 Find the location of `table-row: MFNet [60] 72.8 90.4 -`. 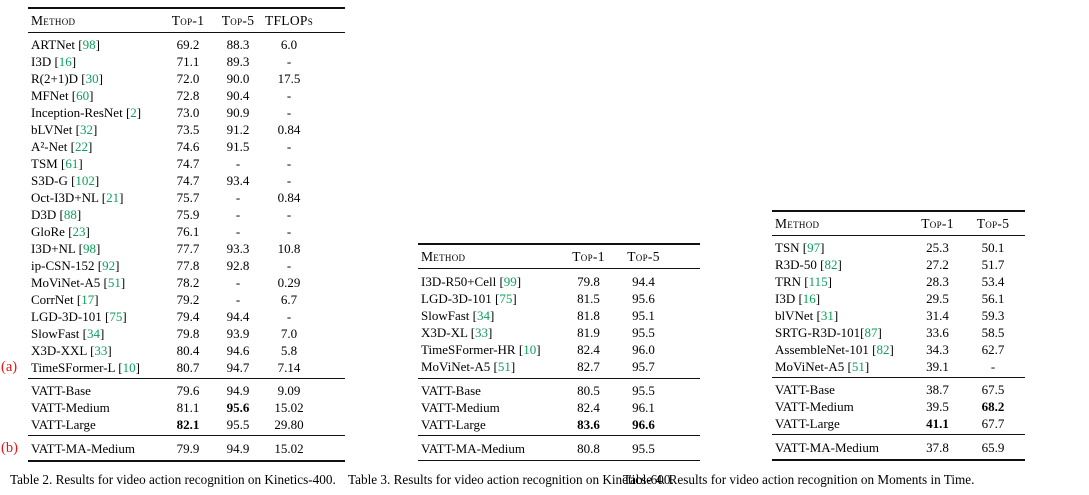

table-row: MFNet [60] 72.8 90.4 - is located at coordinates (186, 95).